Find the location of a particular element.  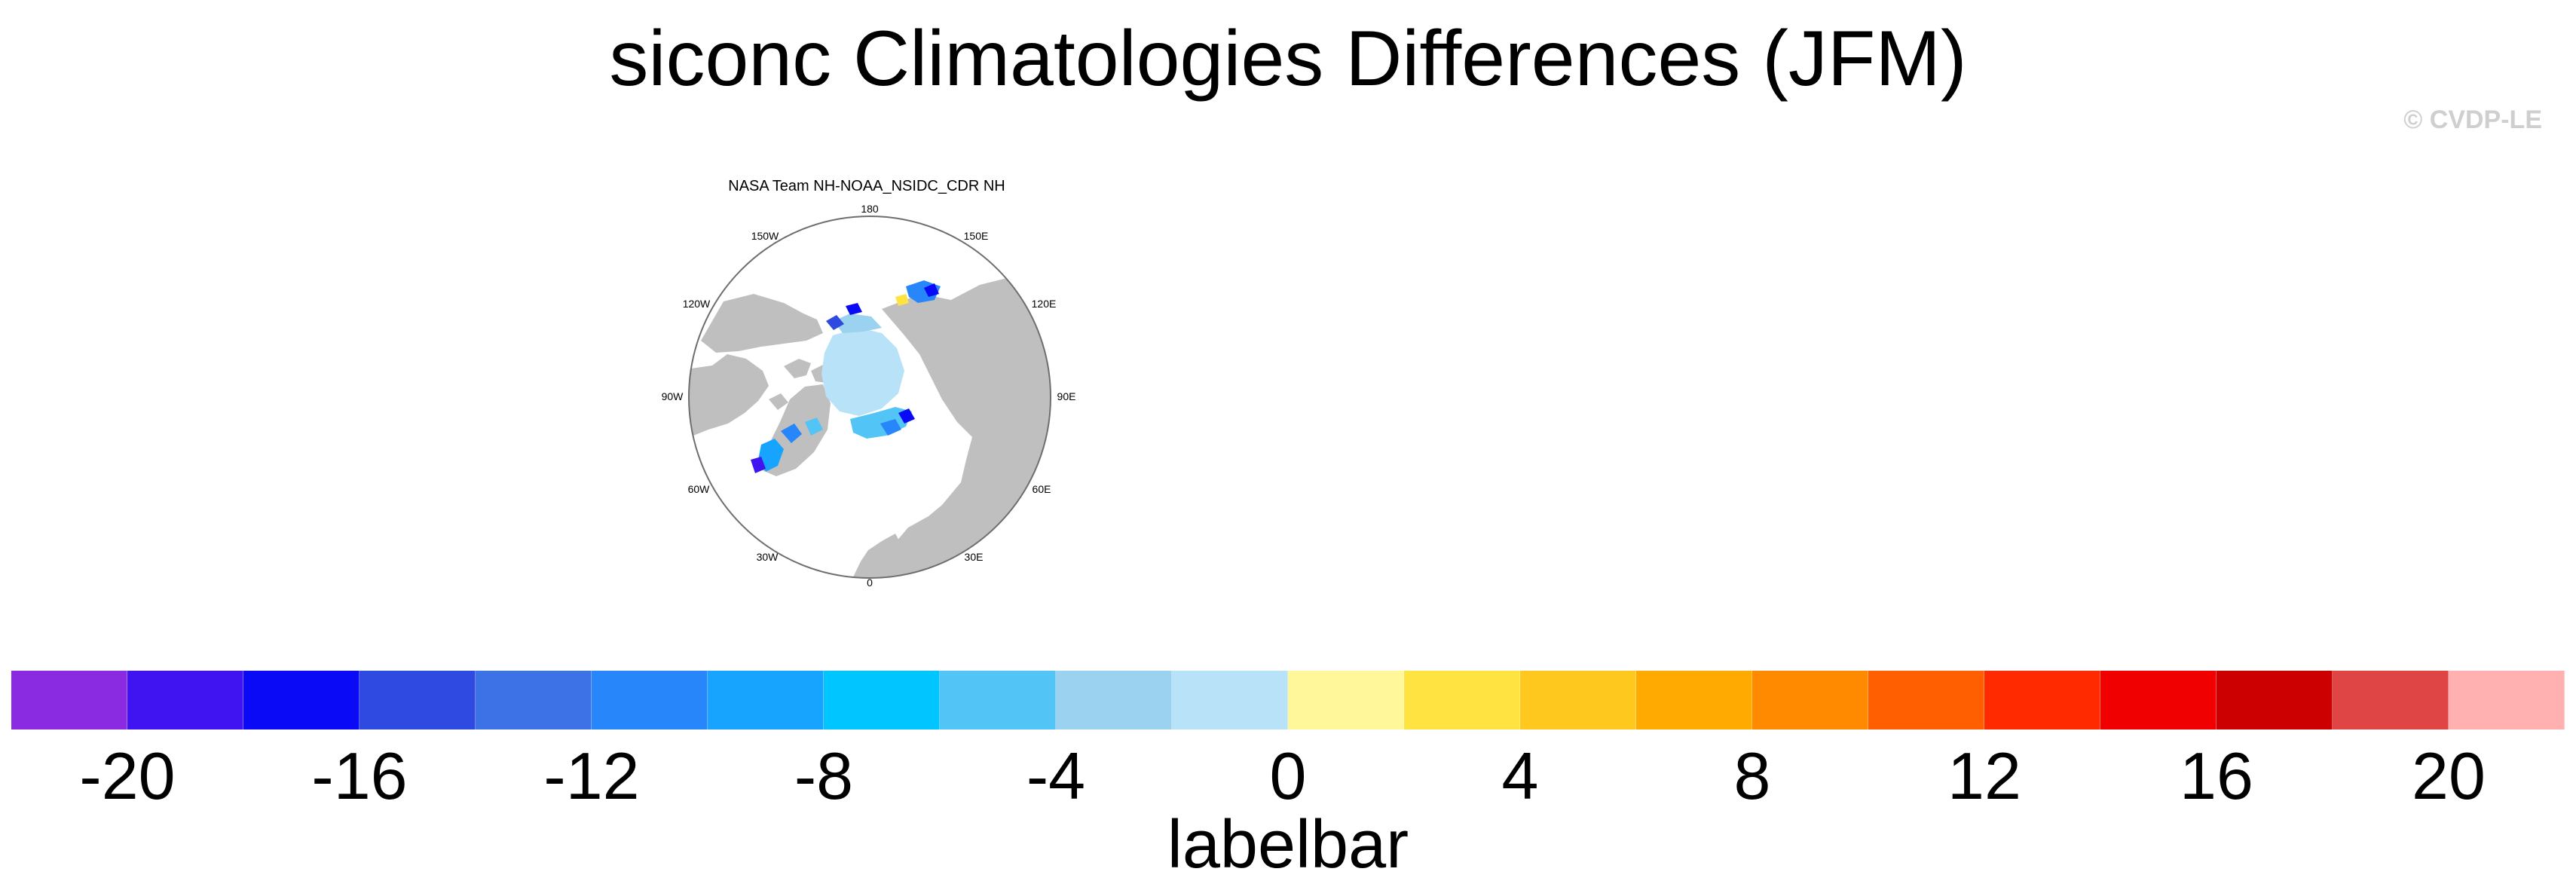

ice-siberian-edge is located at coordinates (858, 323).